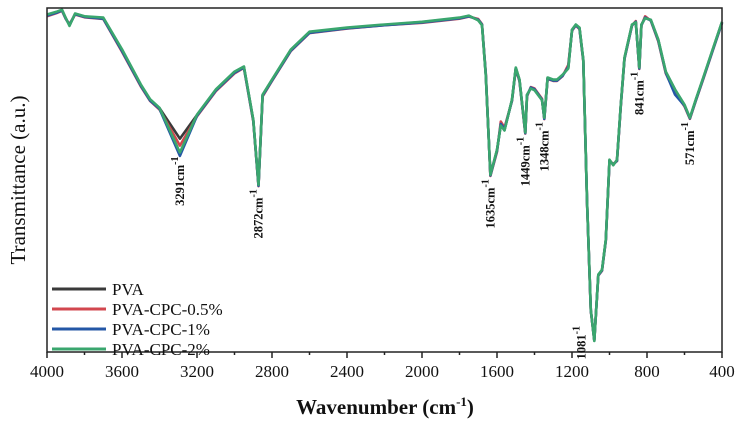 This screenshot has width=744, height=422. Describe the element at coordinates (497, 371) in the screenshot. I see `x-tick-label: 1600` at that location.